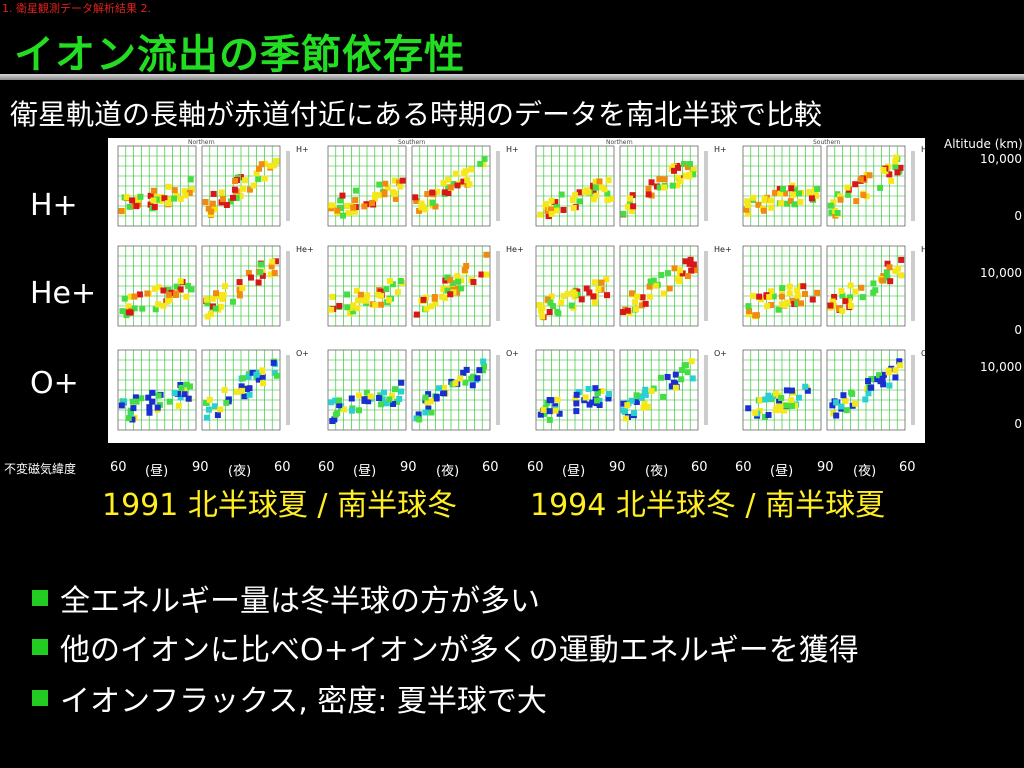 This screenshot has width=1024, height=768. I want to click on hemisphere-label: Northern, so click(619, 142).